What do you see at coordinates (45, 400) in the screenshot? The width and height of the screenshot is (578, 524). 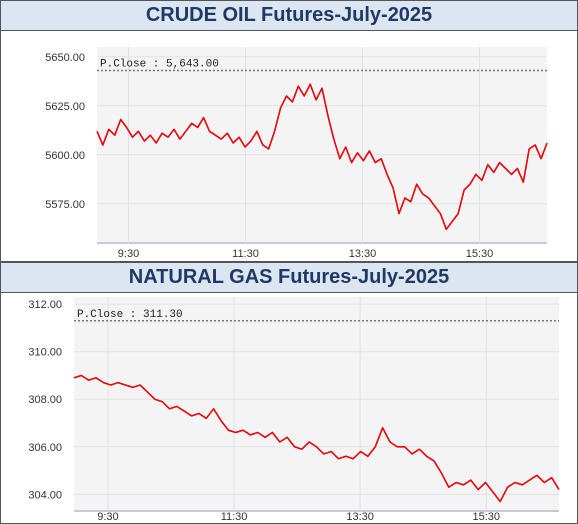 I see `y-tick-label: 308.00` at bounding box center [45, 400].